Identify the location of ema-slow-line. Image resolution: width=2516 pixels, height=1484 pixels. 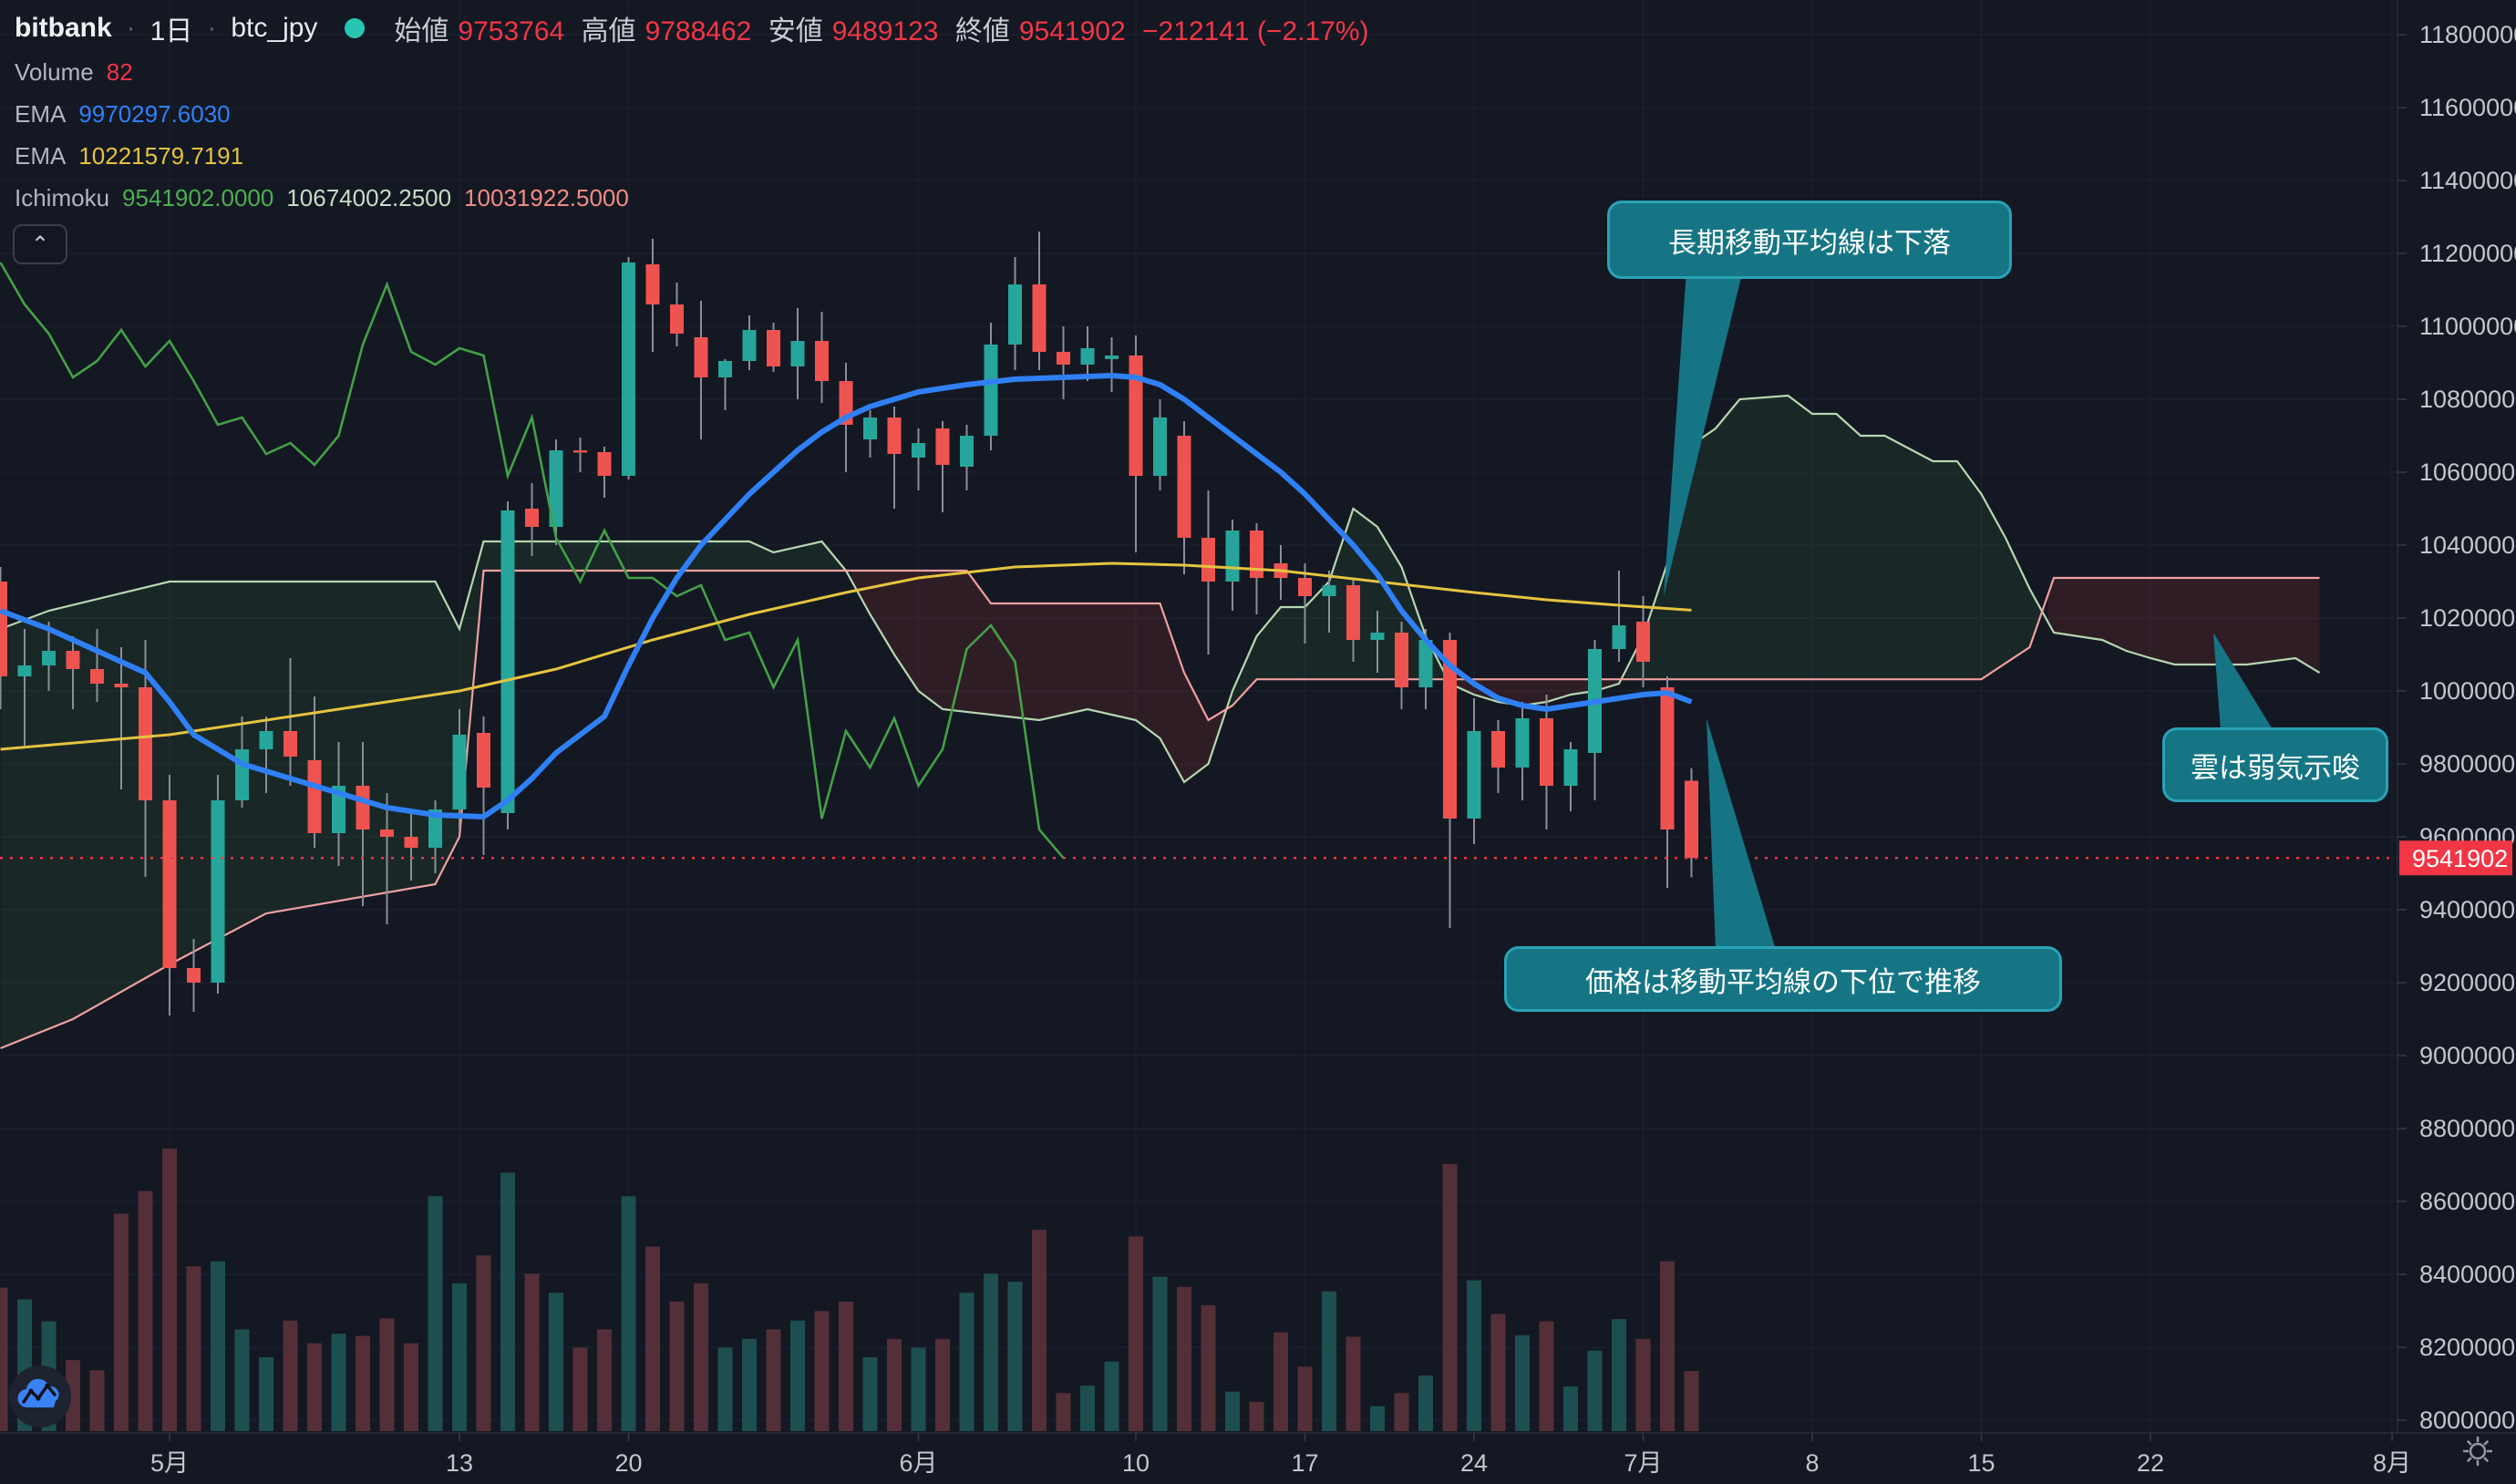
(846, 656).